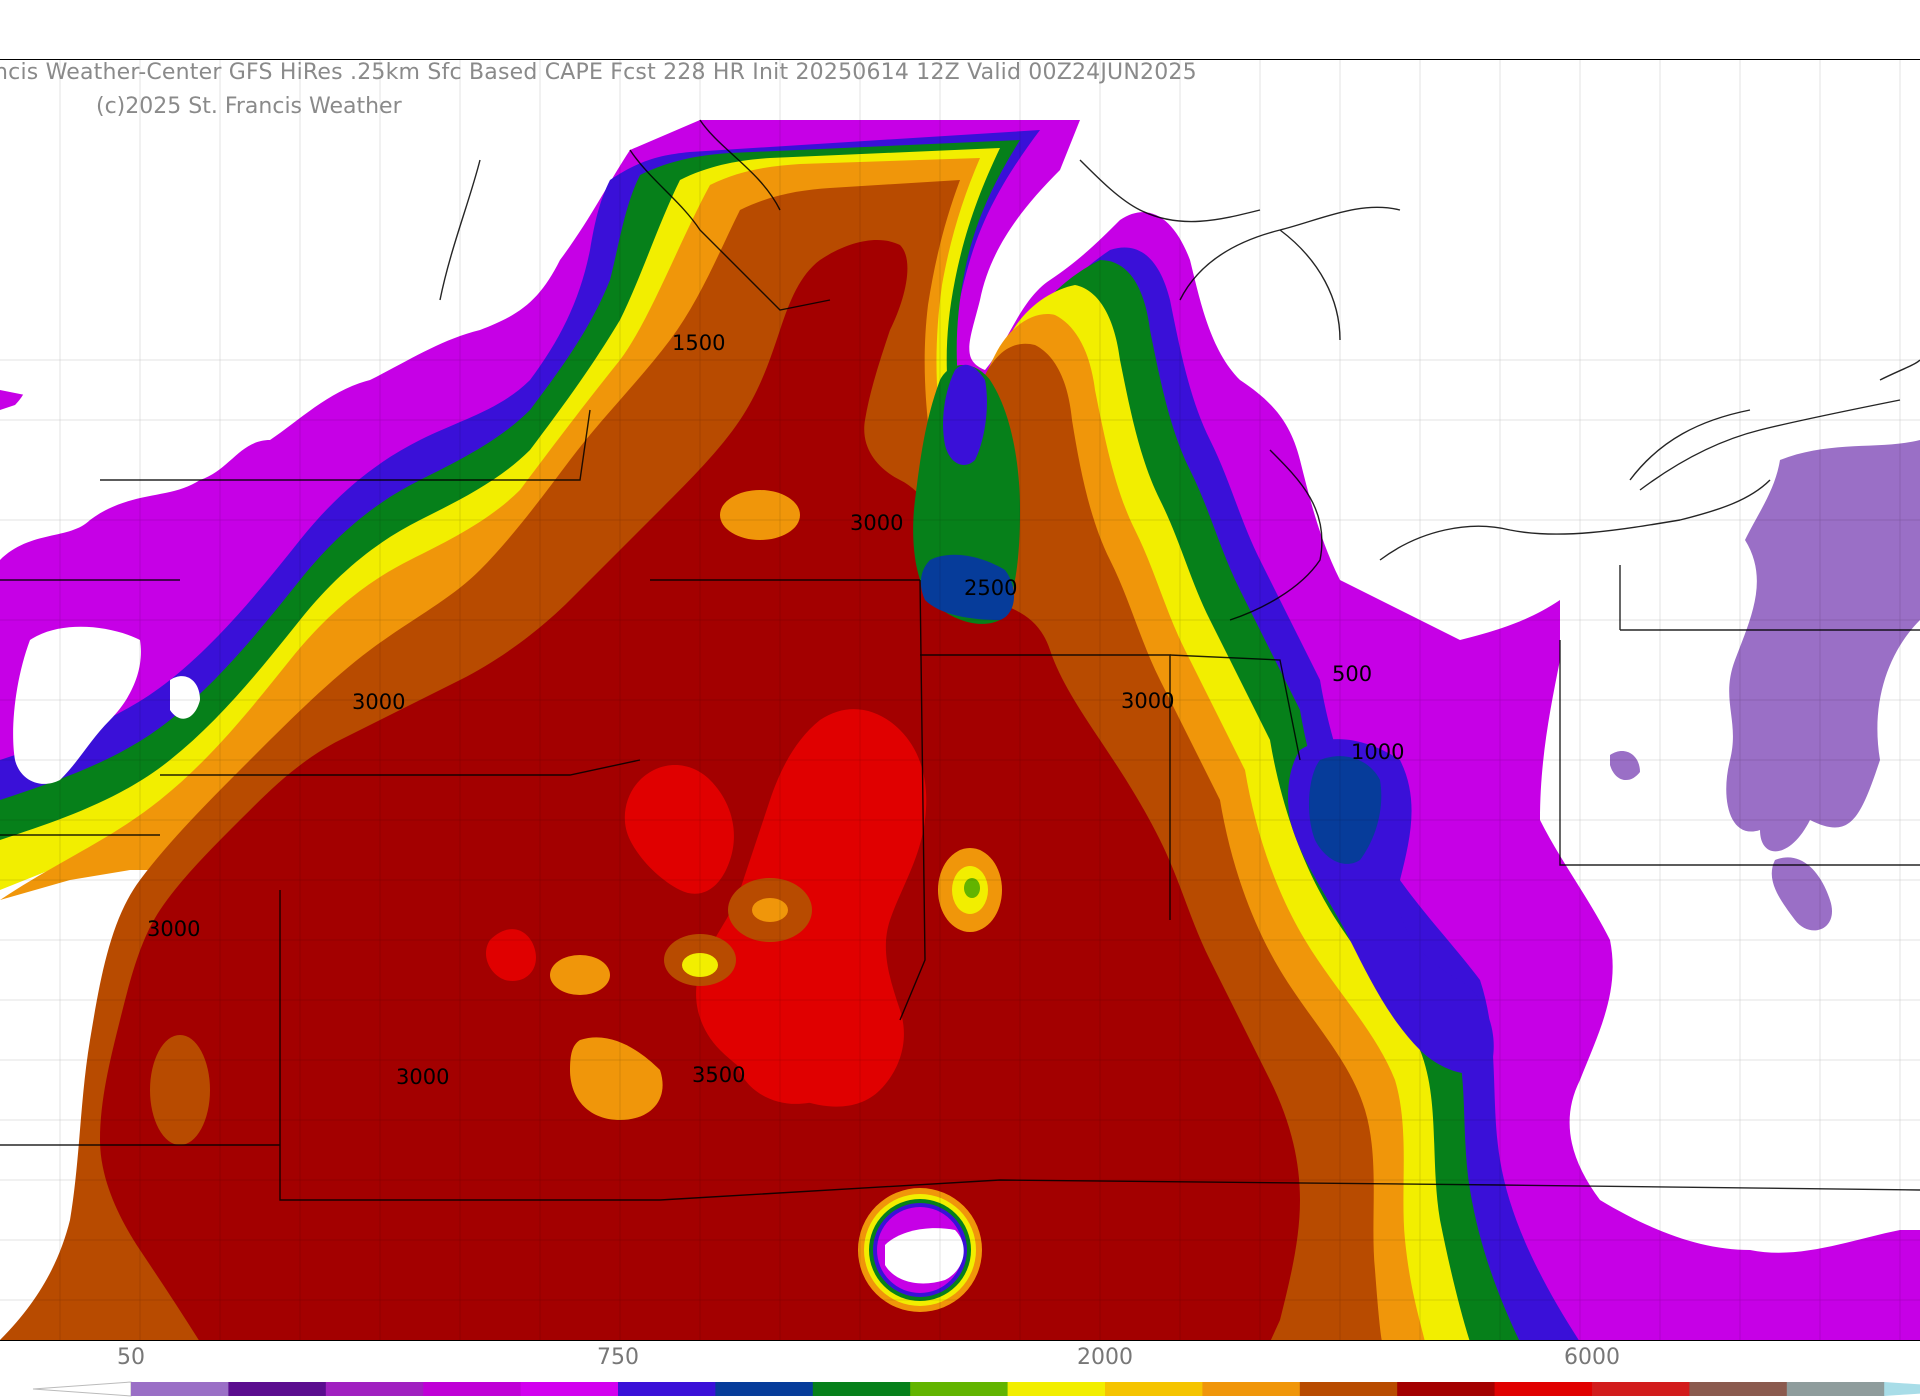 The image size is (1920, 1400). I want to click on legend-tick-label: 750, so click(618, 1357).